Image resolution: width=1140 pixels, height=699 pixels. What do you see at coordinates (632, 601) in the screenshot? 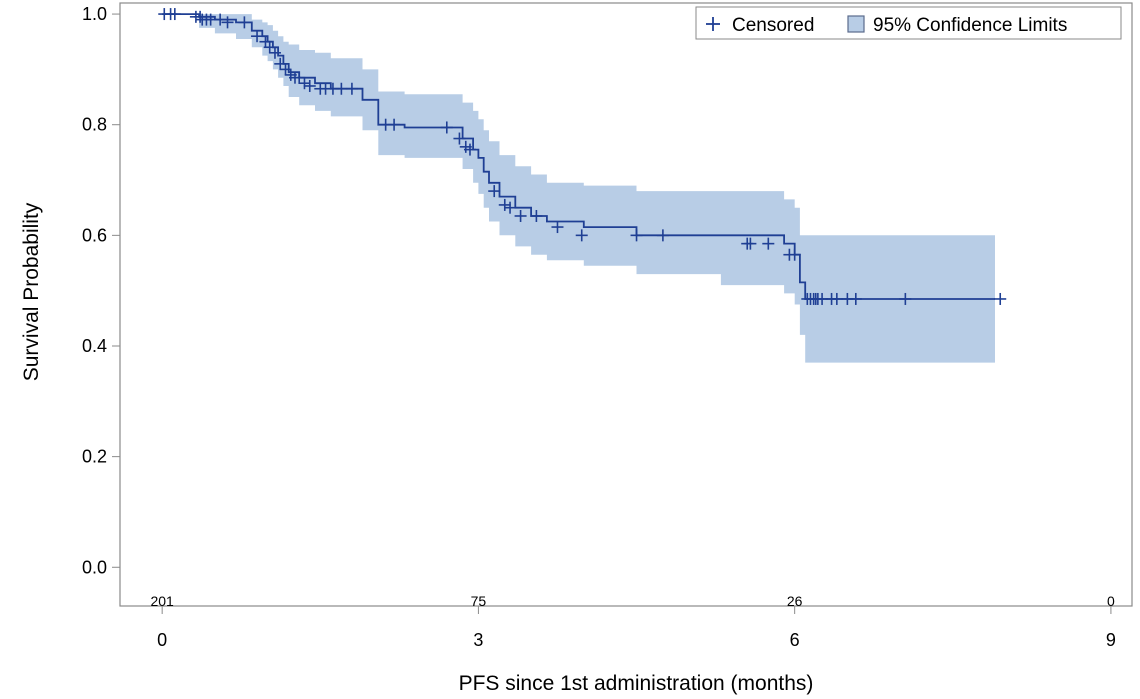
I see `number-at-risk-row: 201 75 26 0` at bounding box center [632, 601].